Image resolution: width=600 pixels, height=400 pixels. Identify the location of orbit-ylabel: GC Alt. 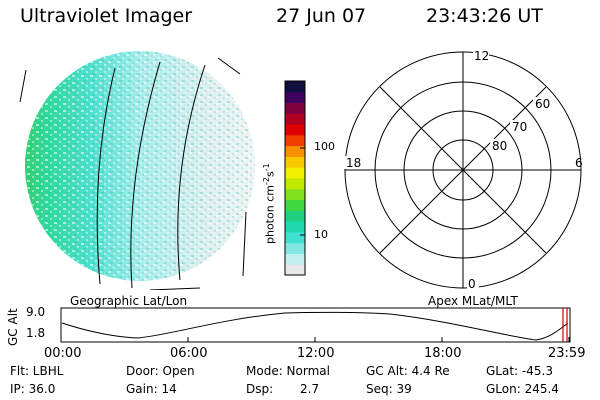
(13, 327).